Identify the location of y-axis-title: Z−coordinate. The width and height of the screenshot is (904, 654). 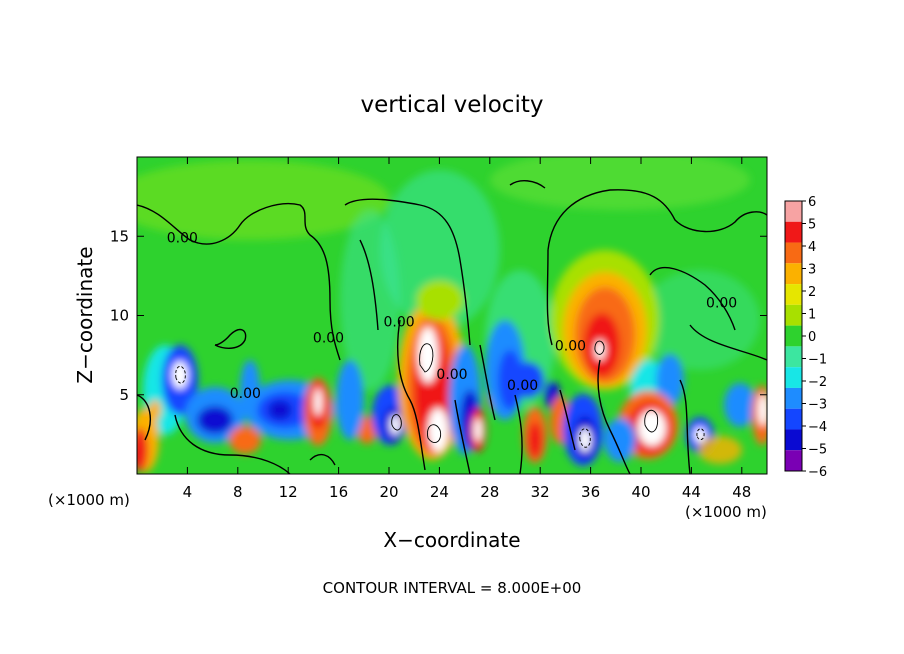
(85, 314).